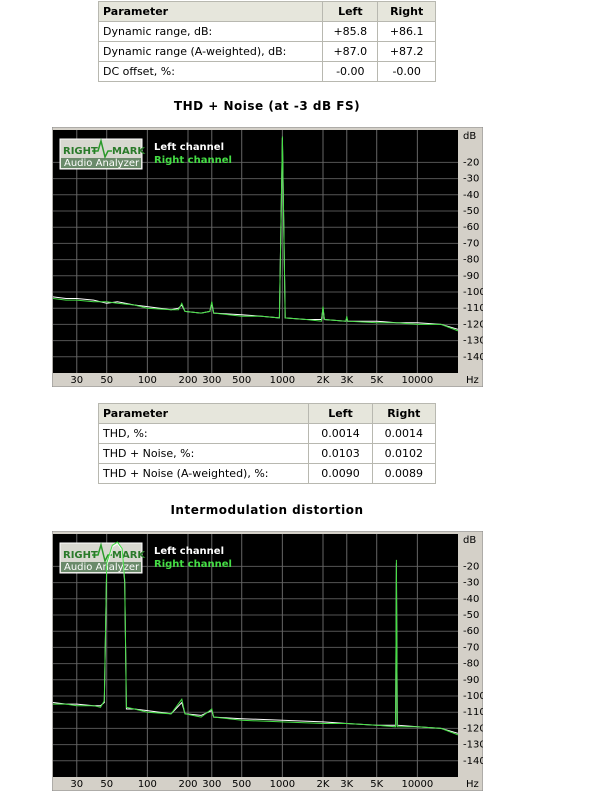  Describe the element at coordinates (210, 31) in the screenshot. I see `cell: Dynamic range, dB:` at that location.